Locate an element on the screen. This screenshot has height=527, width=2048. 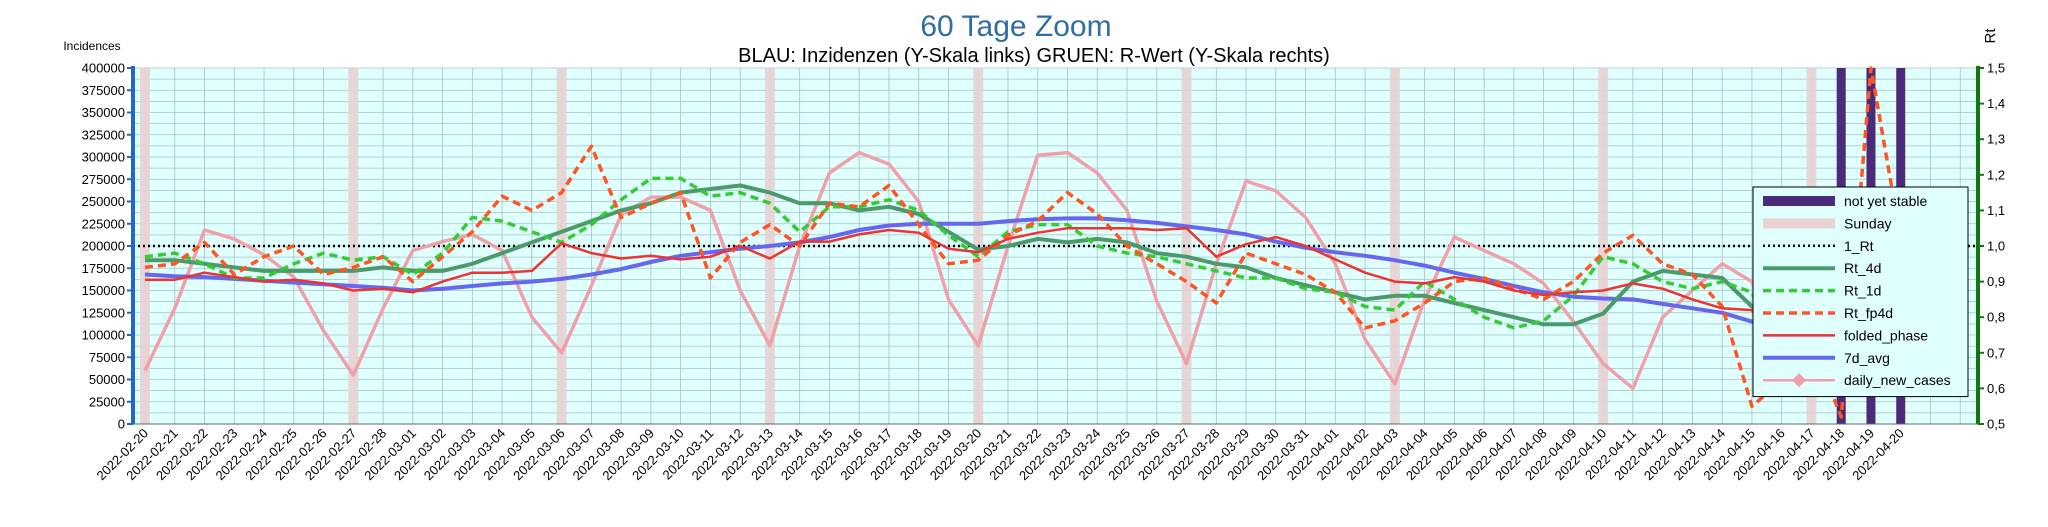
chart-title: 60 Tage Zoom is located at coordinates (1015, 26).